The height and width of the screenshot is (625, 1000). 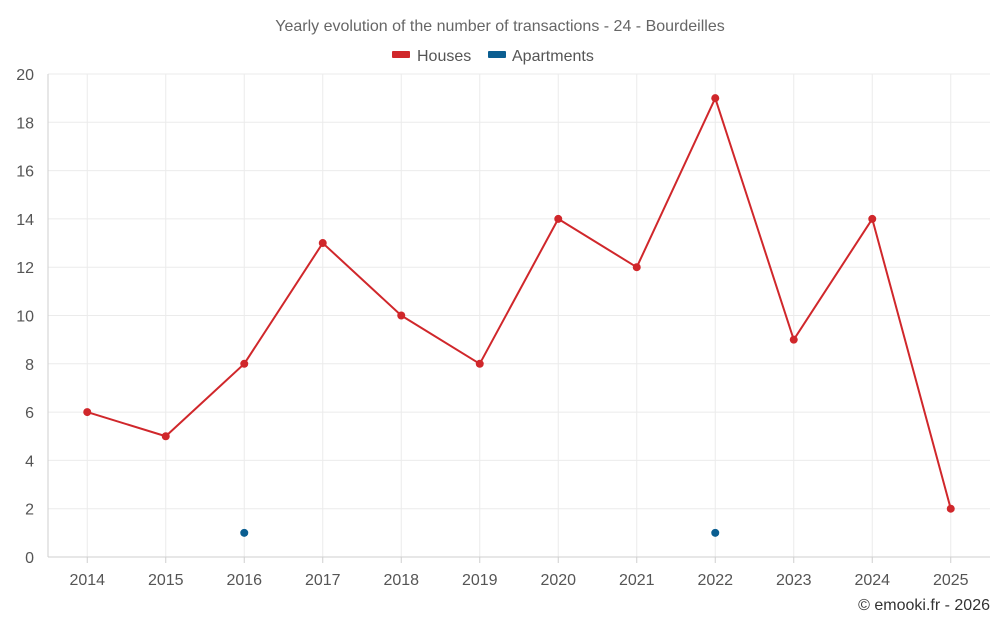 What do you see at coordinates (29, 461) in the screenshot?
I see `y-tick-label: 4` at bounding box center [29, 461].